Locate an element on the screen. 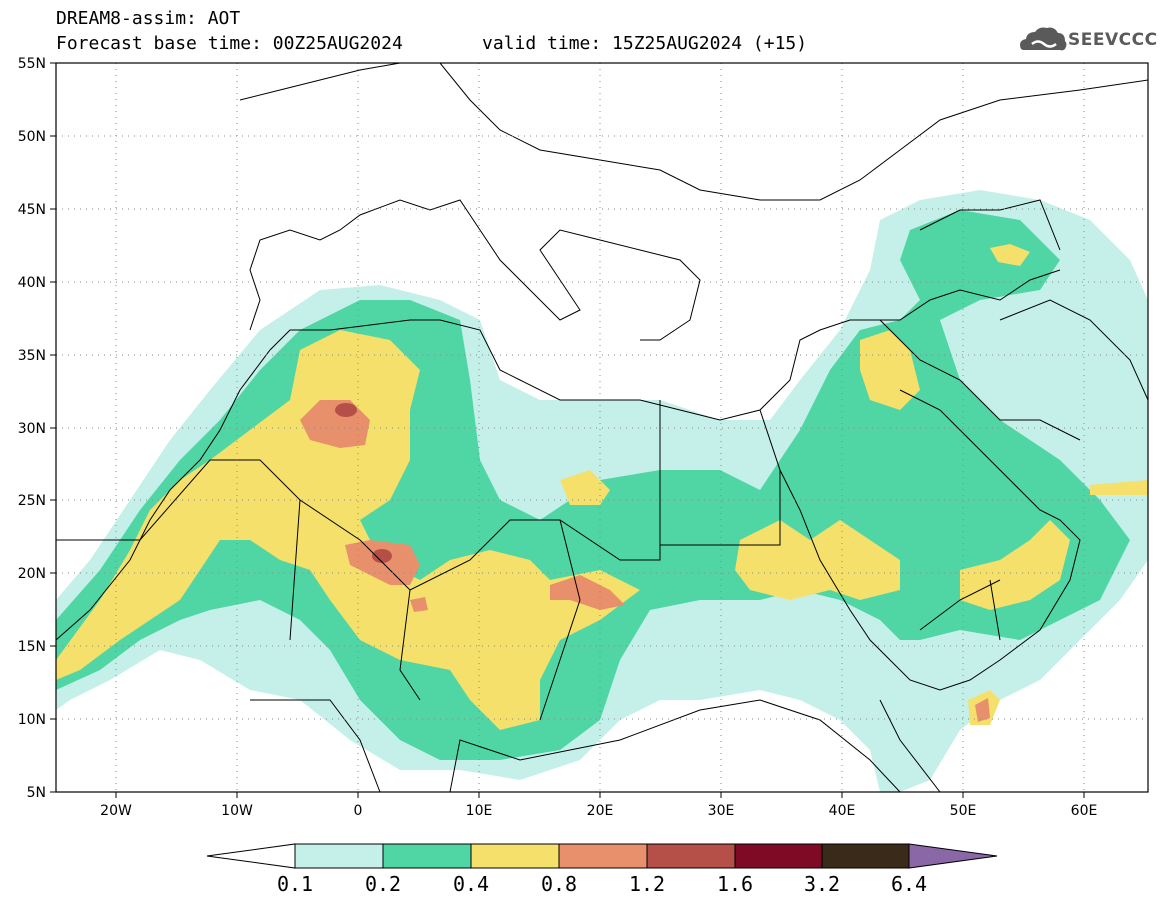 The width and height of the screenshot is (1165, 905). lon-labels: 20W 10W 0 10E 20E 30E 40E 50E 60E is located at coordinates (598, 811).